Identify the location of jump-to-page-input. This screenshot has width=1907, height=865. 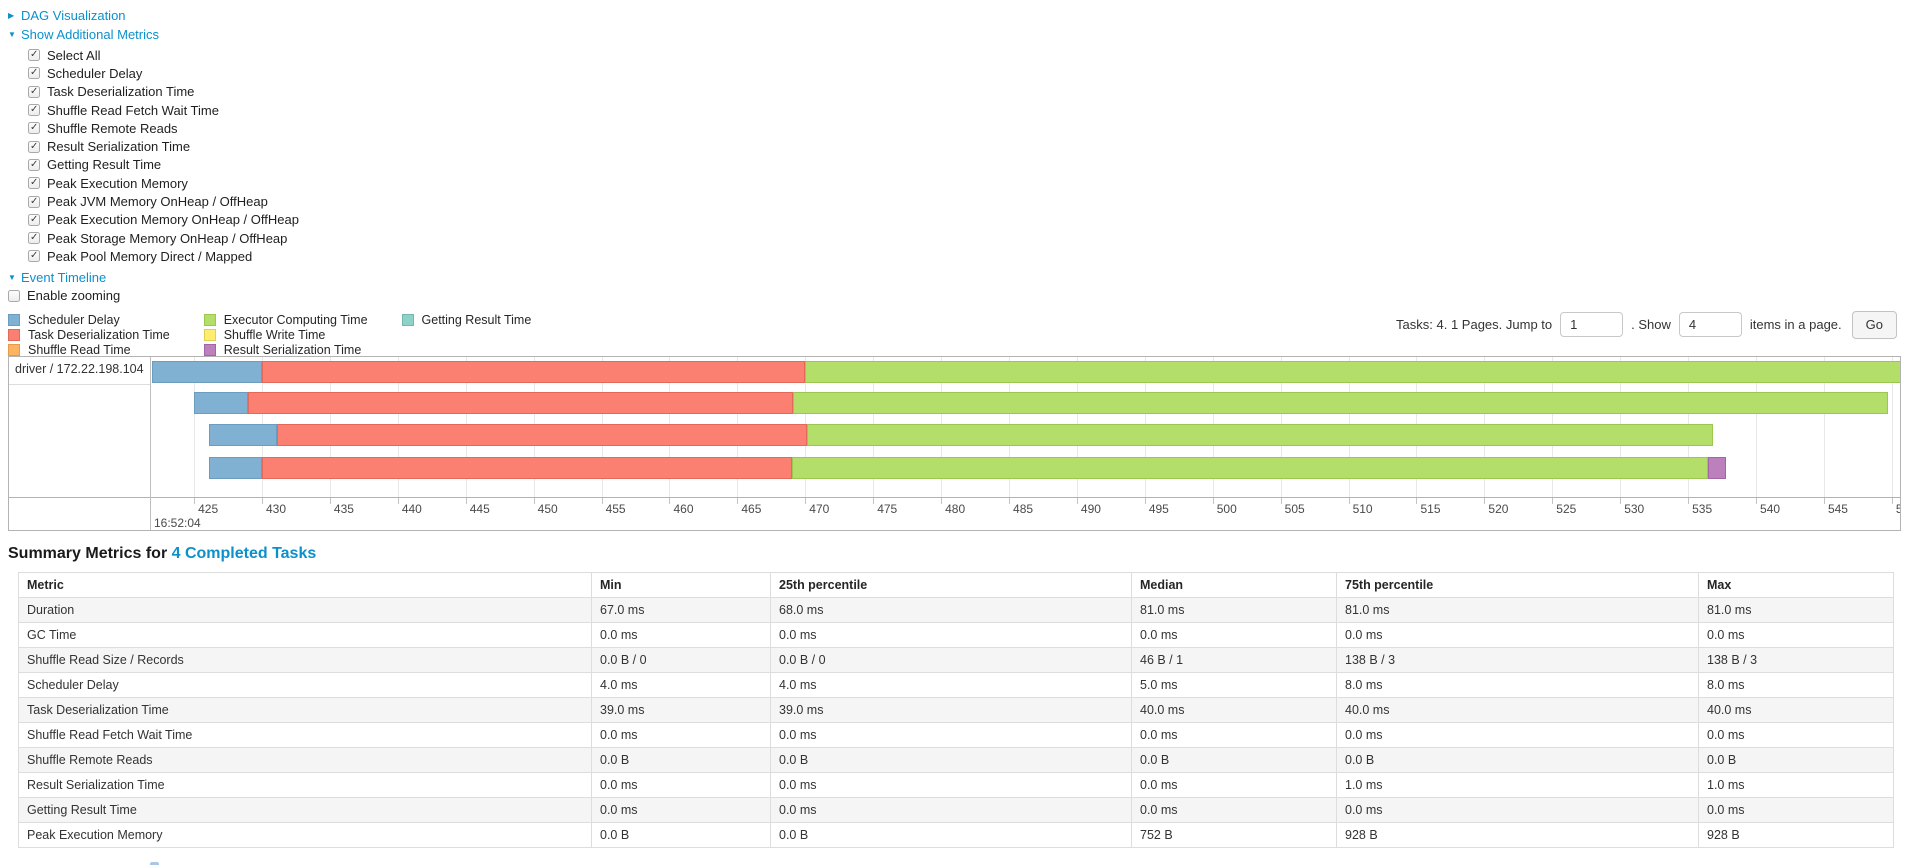
(1592, 325).